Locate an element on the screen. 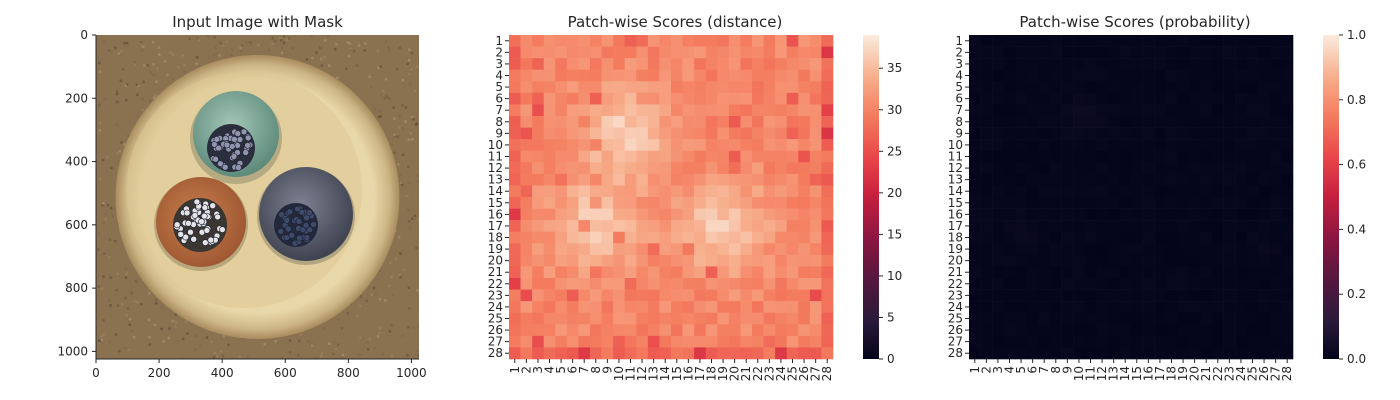  probability-y-tick-label: 2 is located at coordinates (959, 52).